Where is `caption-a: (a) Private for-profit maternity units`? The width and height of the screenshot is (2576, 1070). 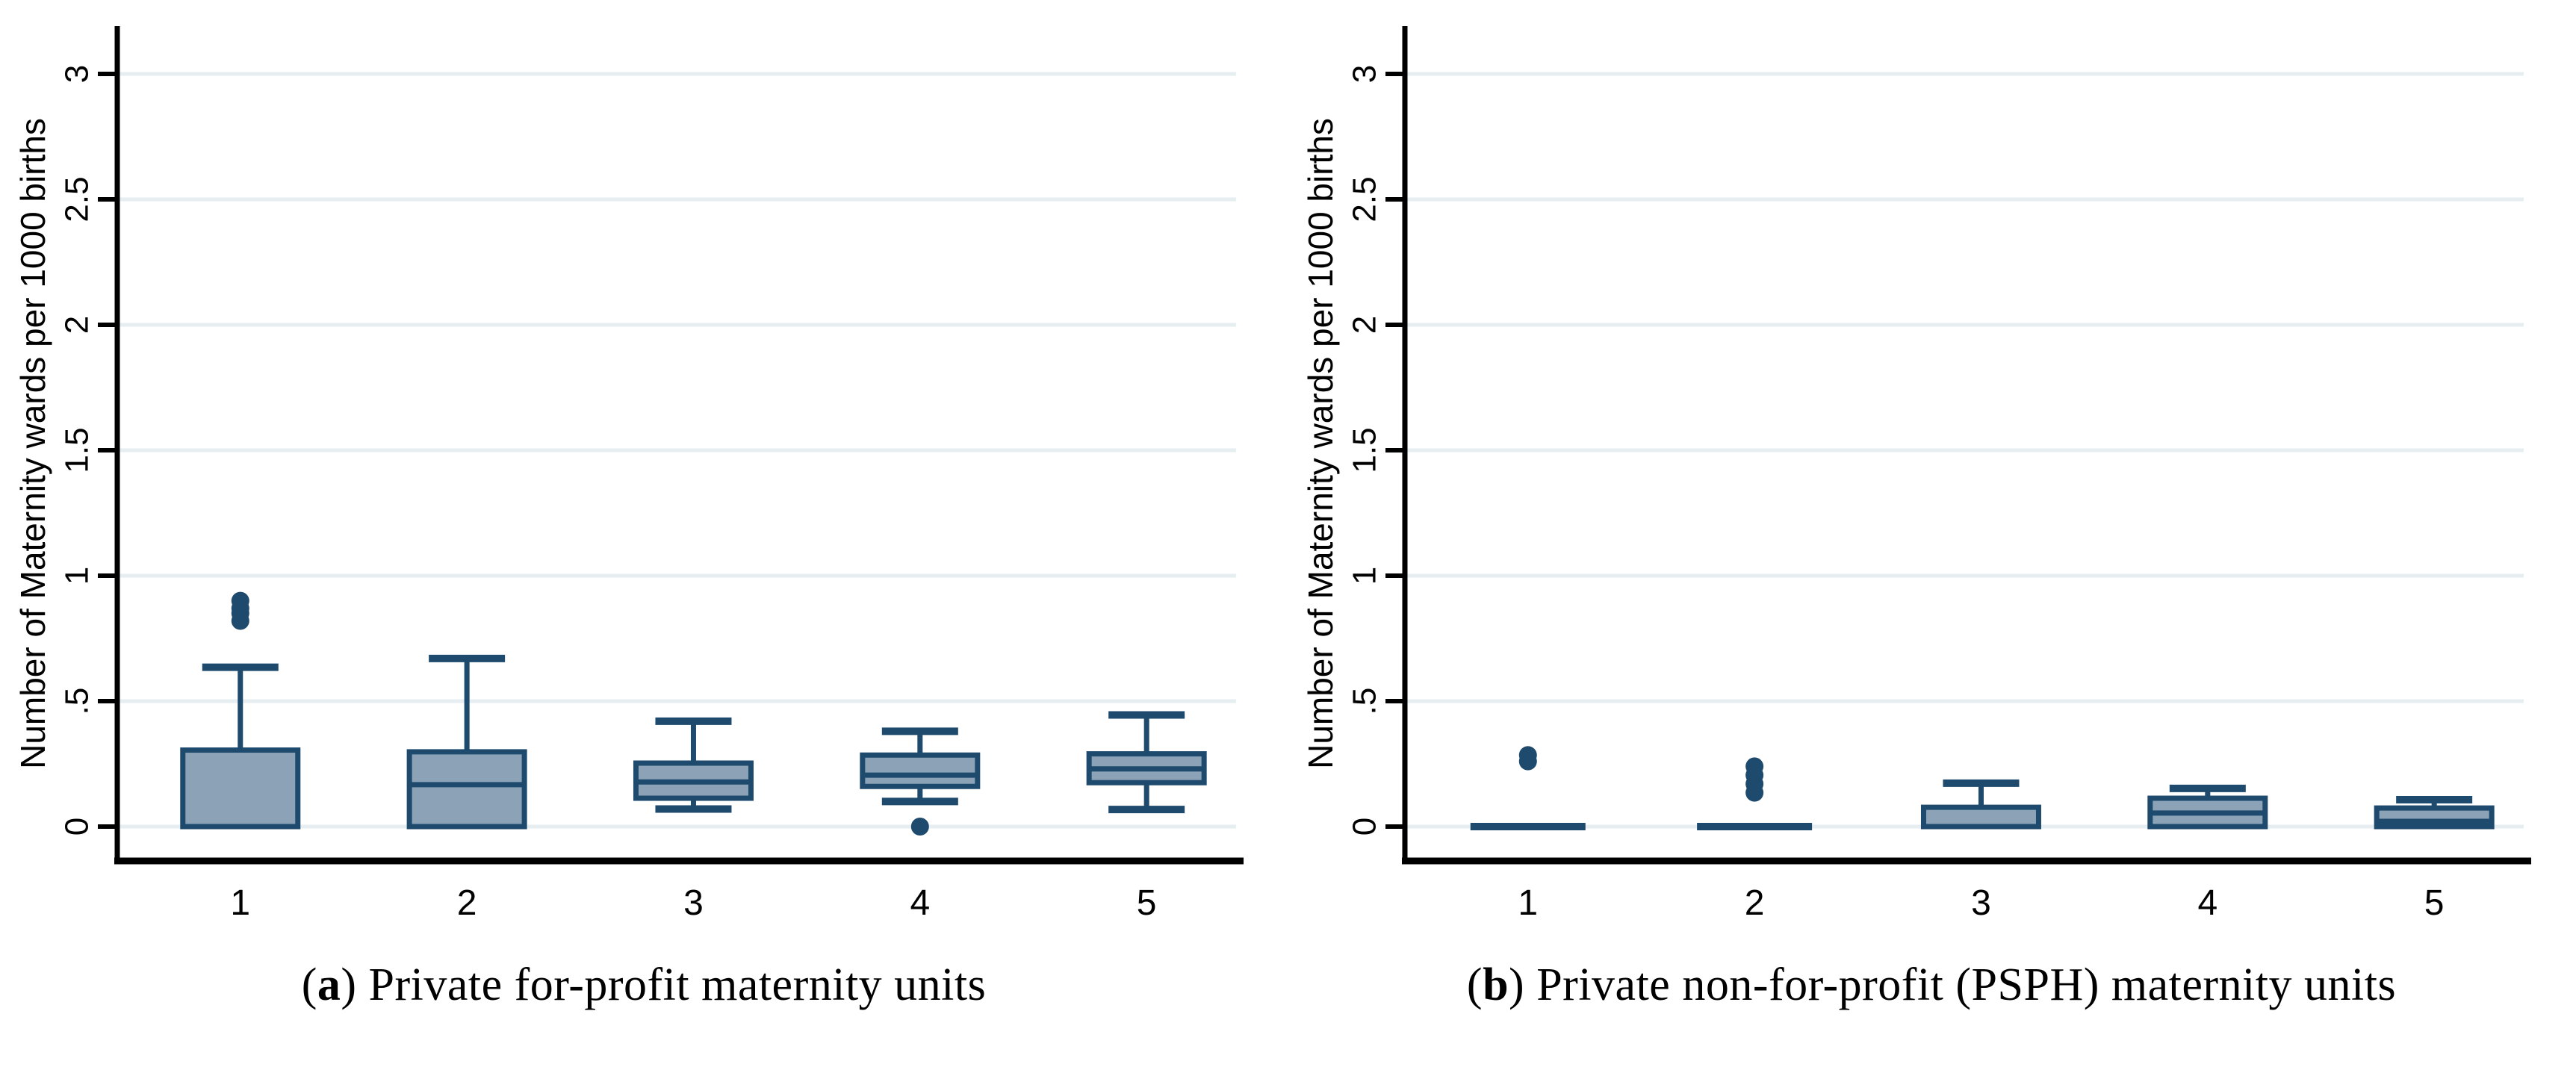 caption-a: (a) Private for-profit maternity units is located at coordinates (644, 985).